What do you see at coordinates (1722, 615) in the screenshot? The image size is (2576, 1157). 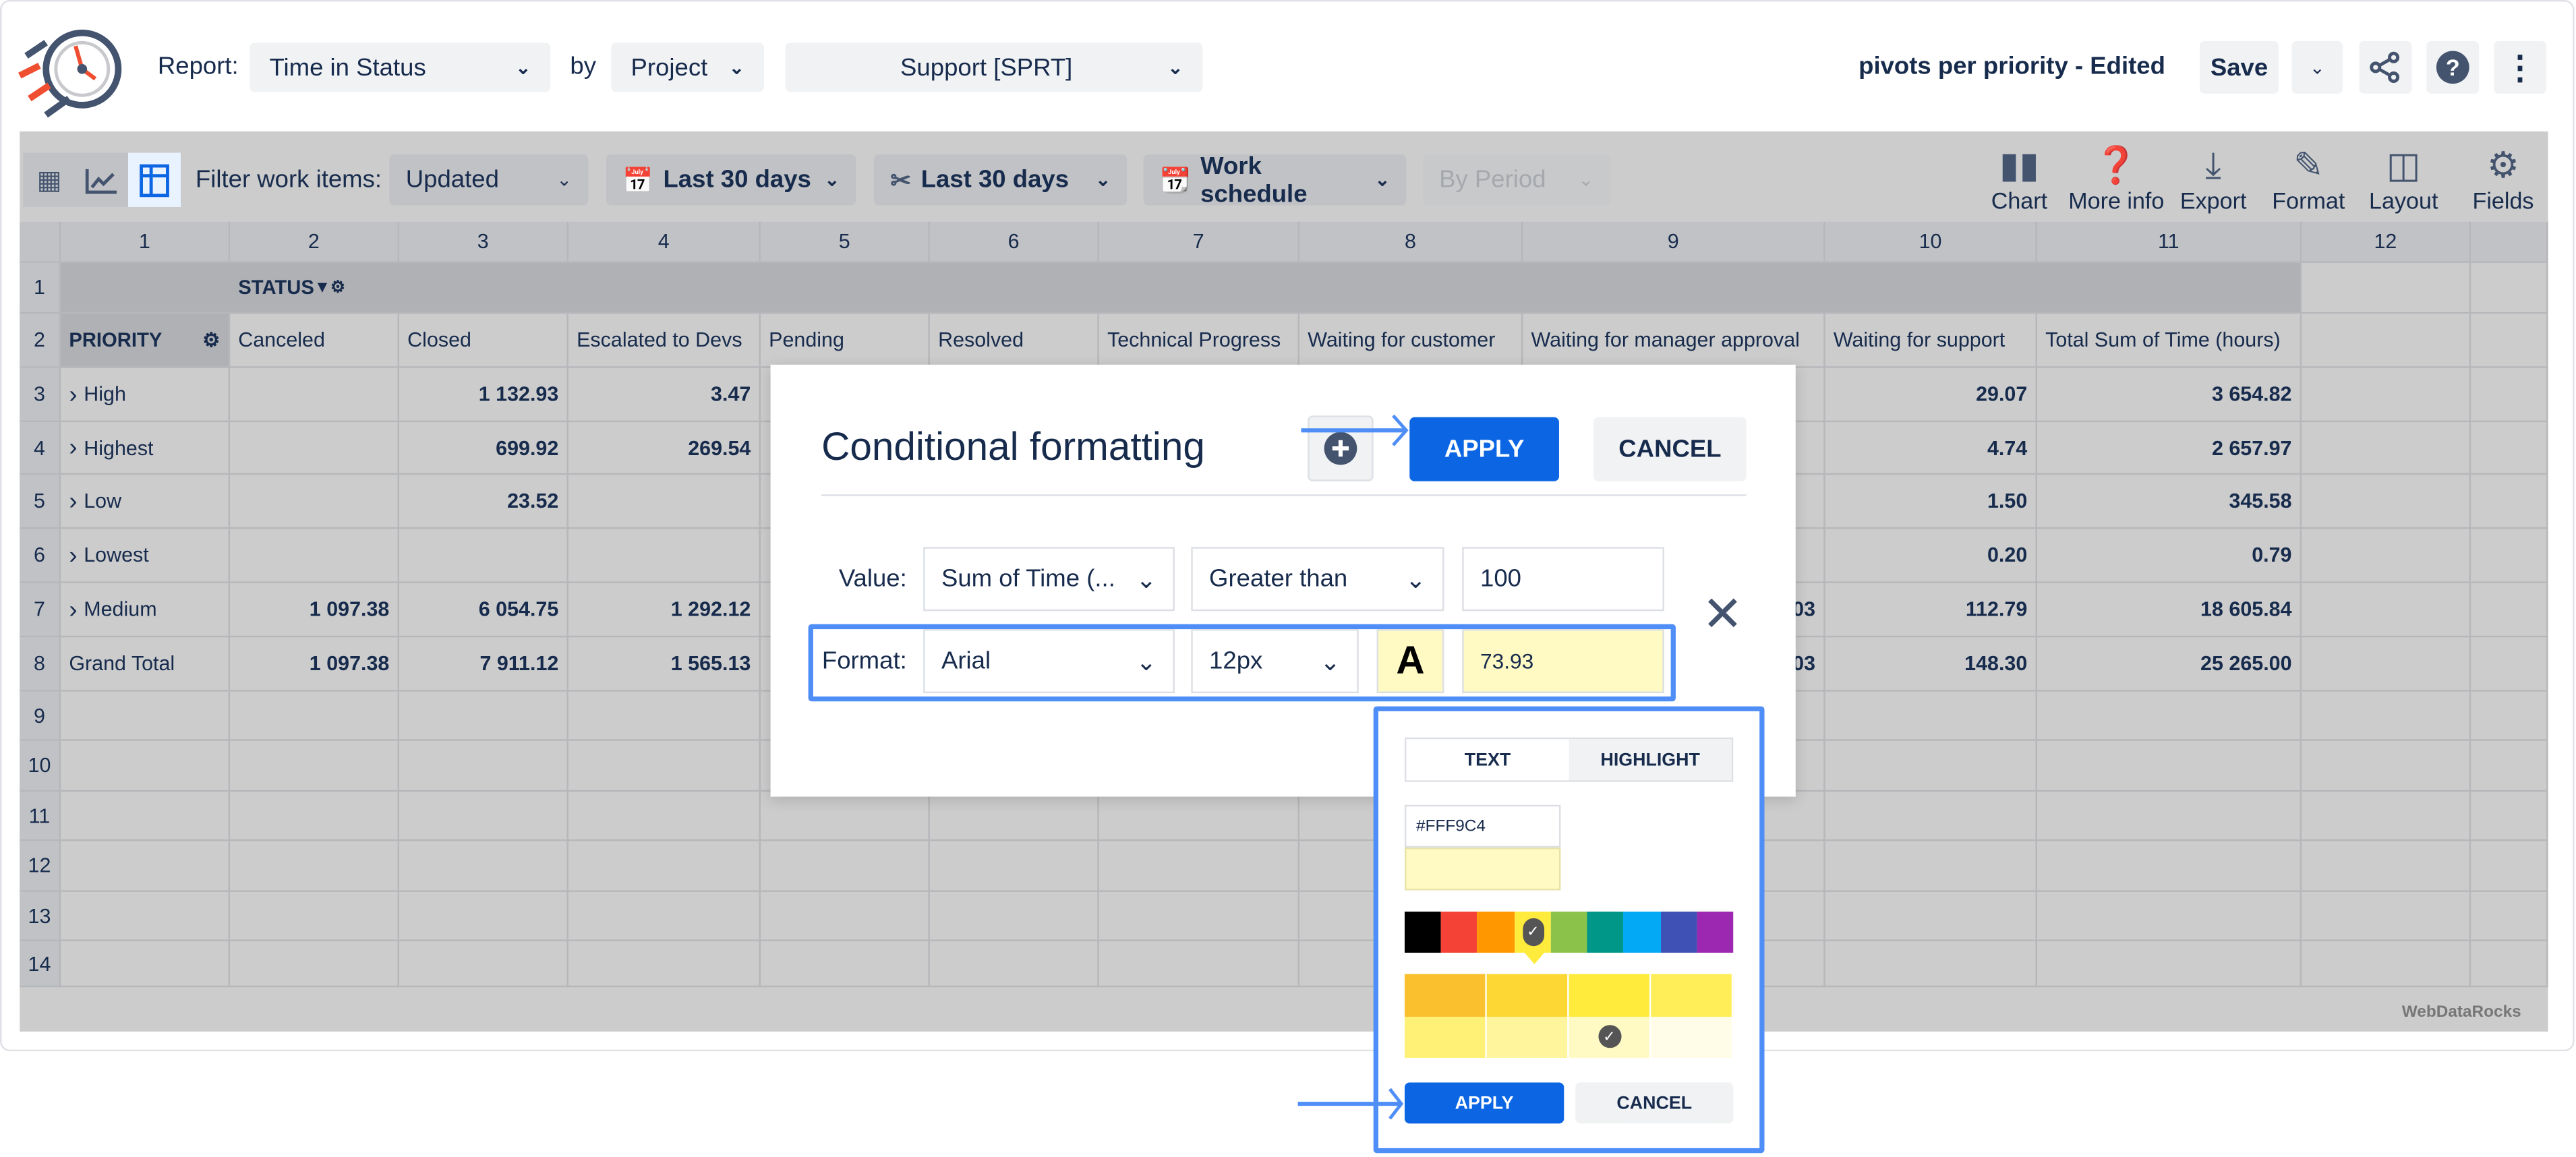 I see `remove-condition-close-icon: ✕` at bounding box center [1722, 615].